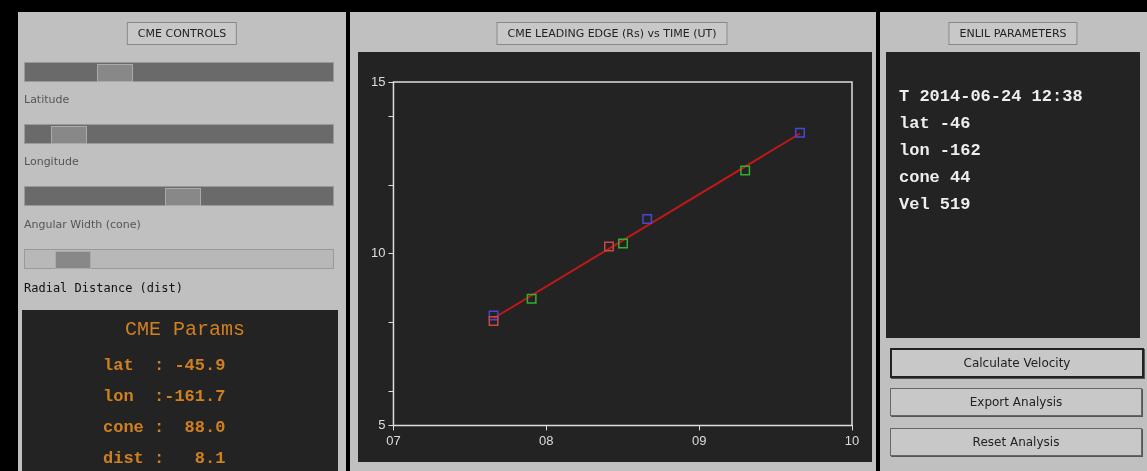  Describe the element at coordinates (378, 81) in the screenshot. I see `y-tick-label: 15` at that location.